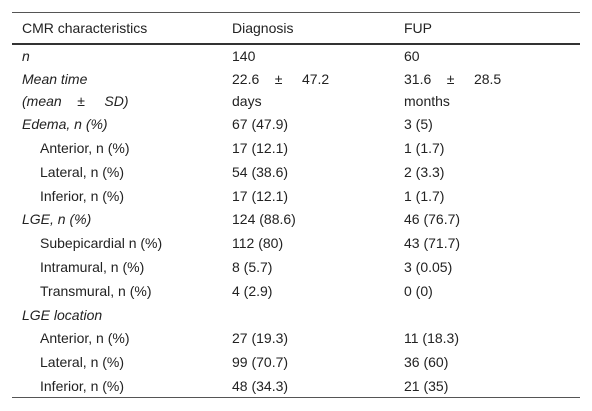 The width and height of the screenshot is (592, 411). What do you see at coordinates (296, 124) in the screenshot?
I see `table-row: Edema, n (%) 67 (47.9) 3 (5)` at bounding box center [296, 124].